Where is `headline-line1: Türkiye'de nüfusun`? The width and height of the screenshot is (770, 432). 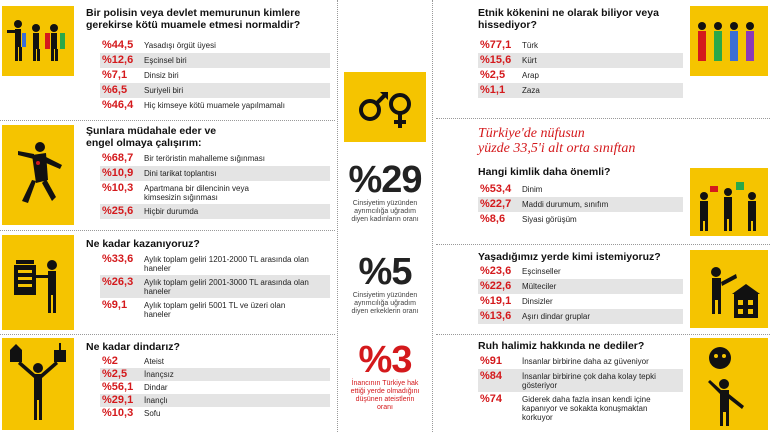 headline-line1: Türkiye'de nüfusun is located at coordinates (531, 133).